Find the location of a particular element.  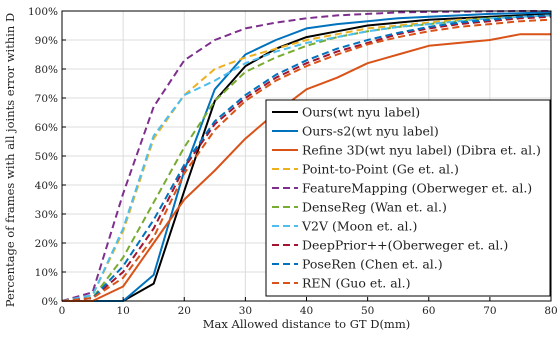

legend-entry: Refine 3D(wt nyu label) (Dibra et. al.) is located at coordinates (421, 150).